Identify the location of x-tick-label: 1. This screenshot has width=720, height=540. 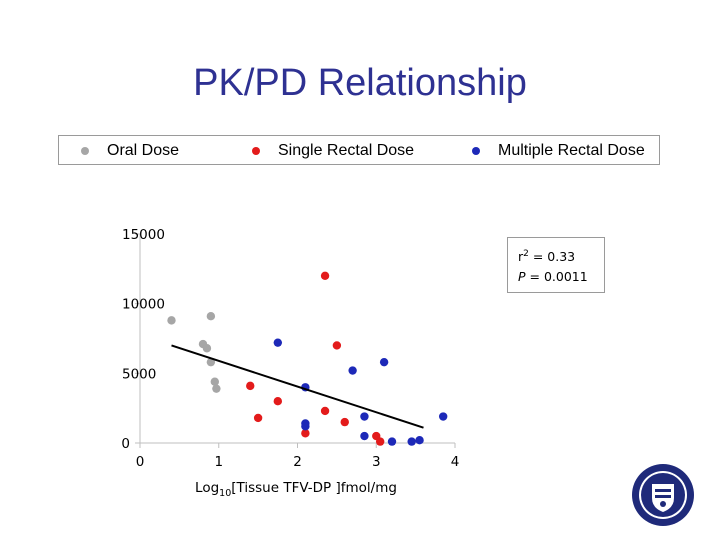
(218, 462).